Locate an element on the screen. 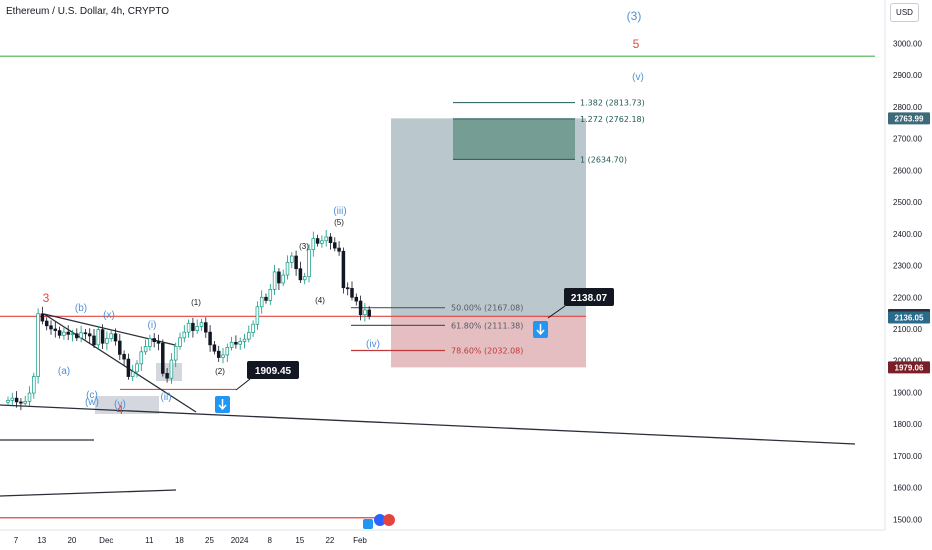 The width and height of the screenshot is (932, 550). fib-extension-band is located at coordinates (514, 139).